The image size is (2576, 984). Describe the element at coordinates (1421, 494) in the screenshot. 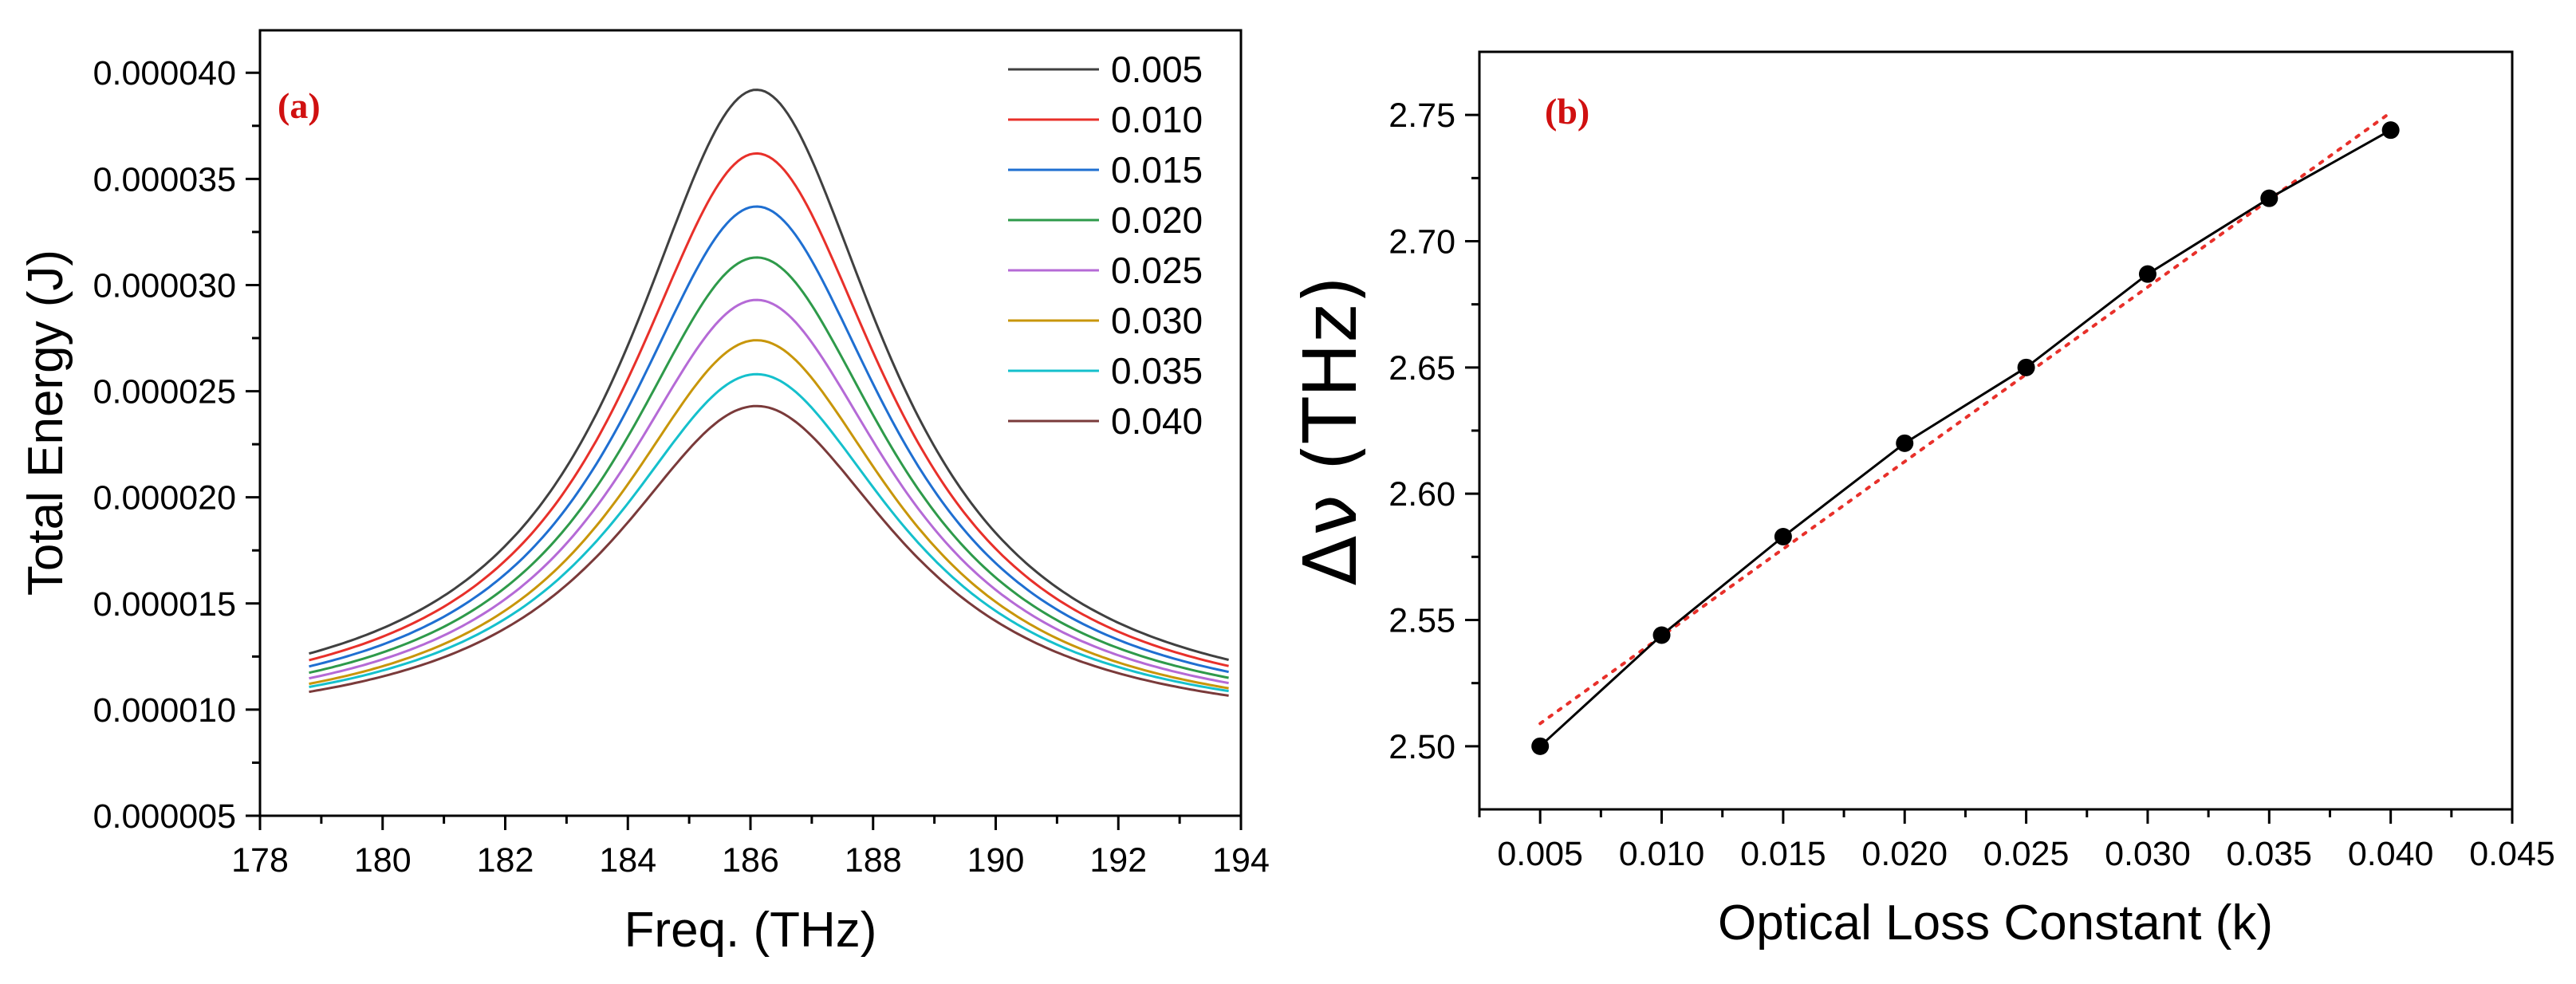

I see `panel-b-y-tick-label: 2.60` at that location.